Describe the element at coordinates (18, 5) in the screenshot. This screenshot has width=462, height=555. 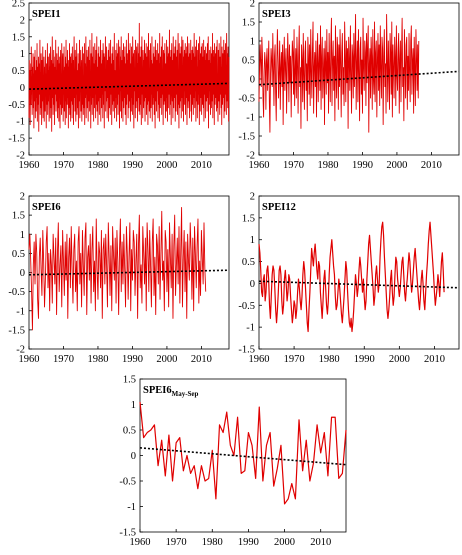
I see `y-tick-label: 2.5` at that location.